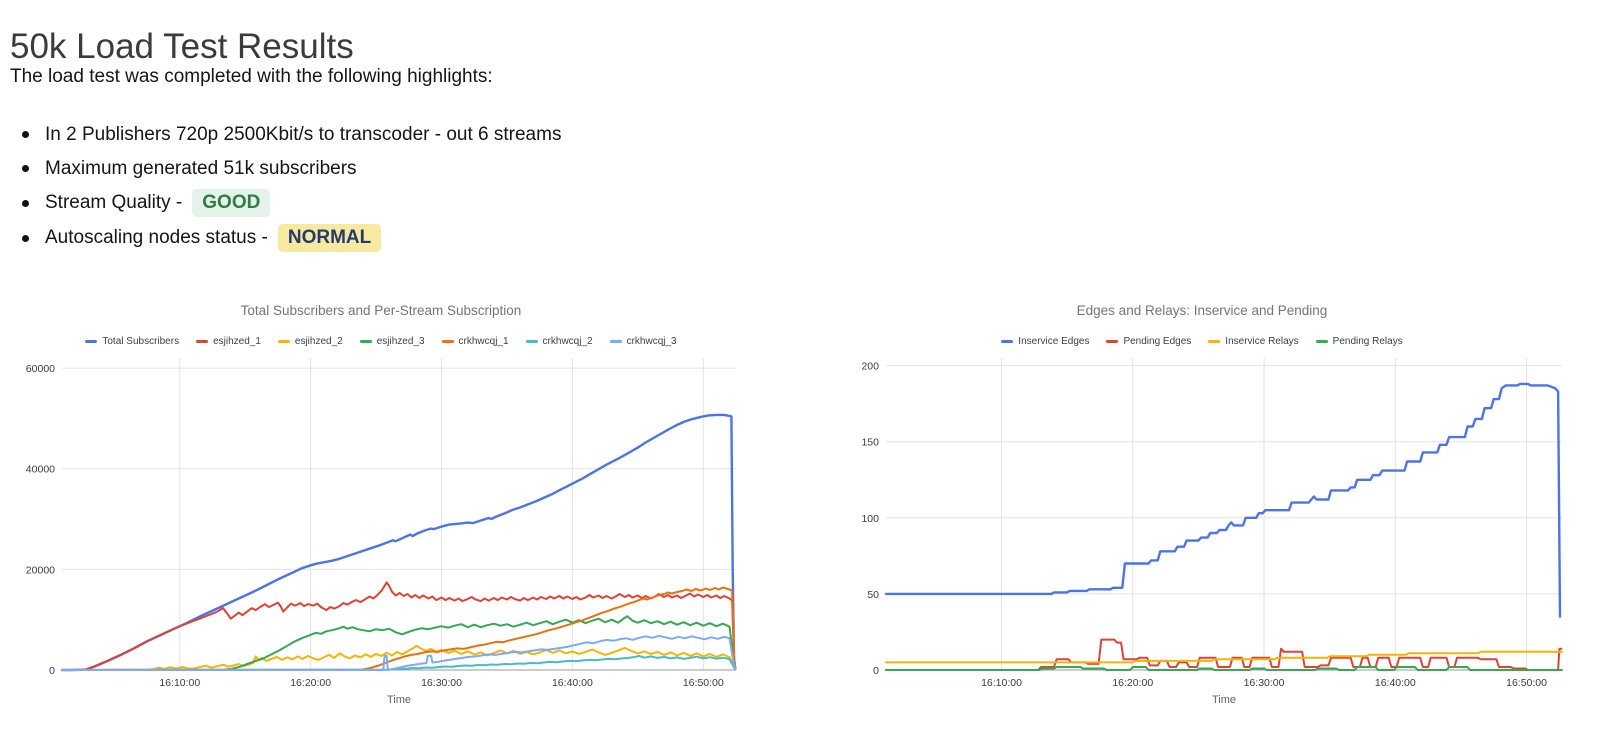 The width and height of the screenshot is (1600, 749). What do you see at coordinates (182, 47) in the screenshot?
I see `page-title: 50k Load Test Results` at bounding box center [182, 47].